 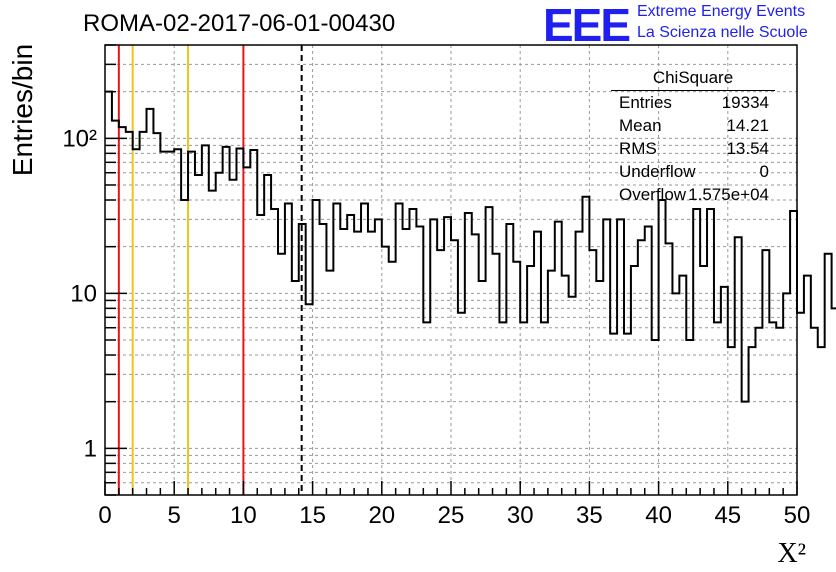 What do you see at coordinates (693, 77) in the screenshot?
I see `stats-title: ChiSquare` at bounding box center [693, 77].